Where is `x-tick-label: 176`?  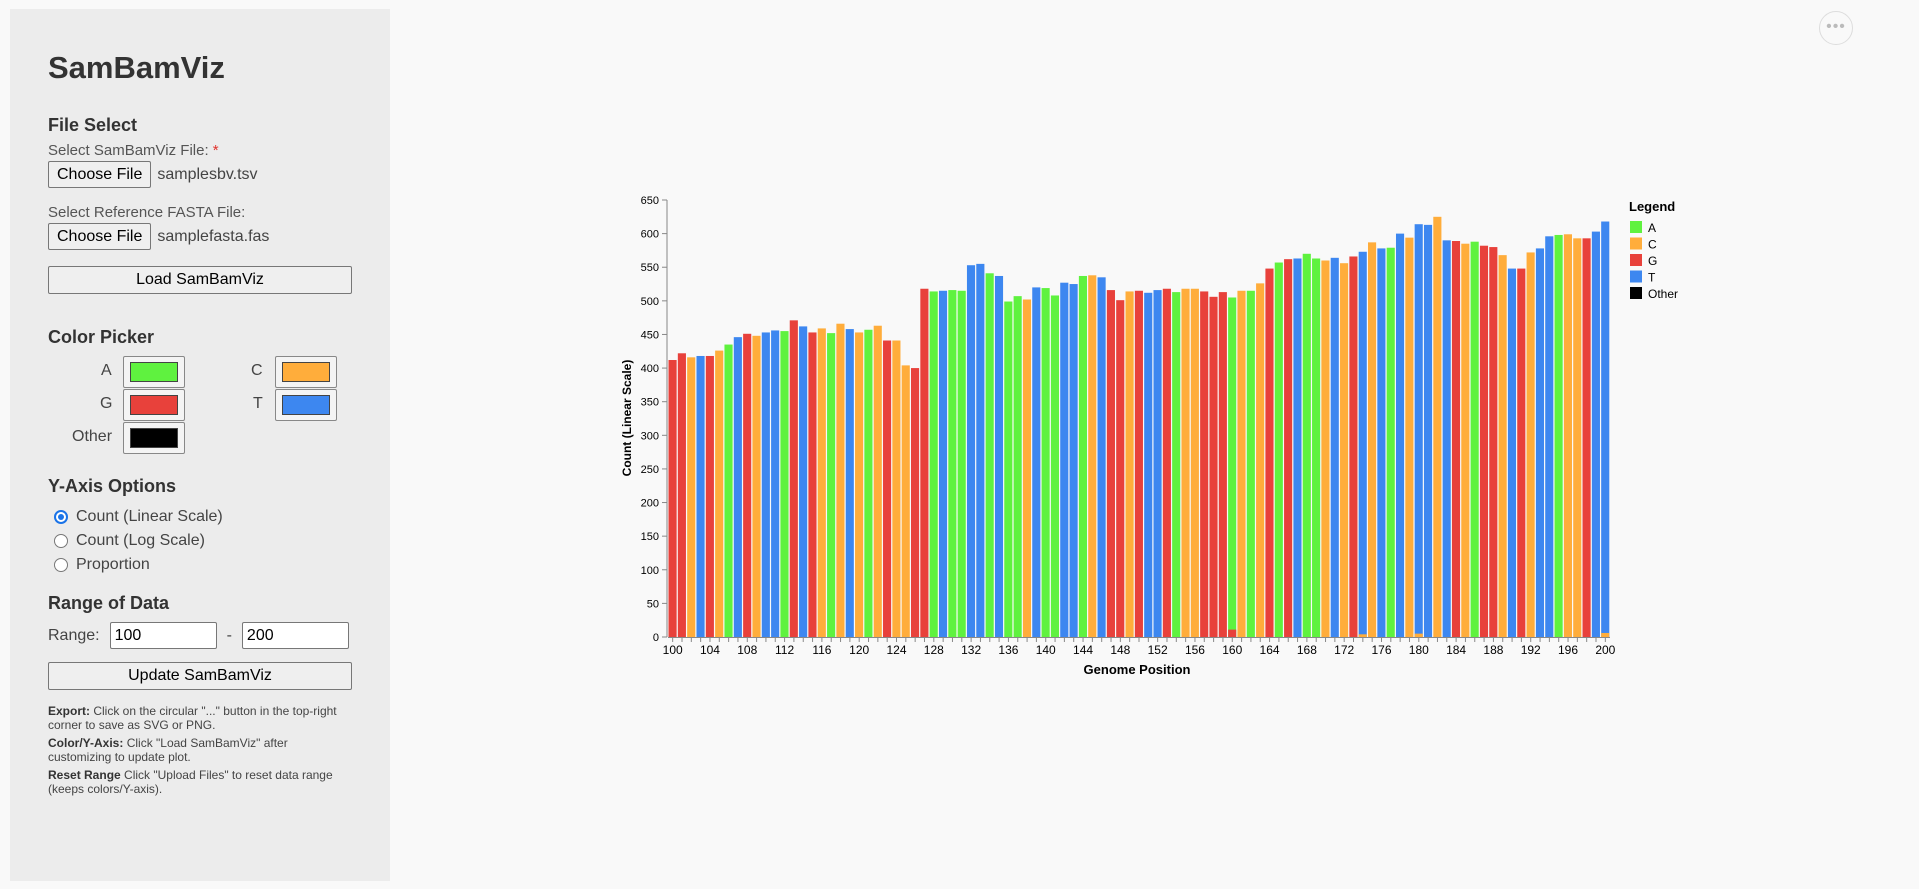
x-tick-label: 176 is located at coordinates (1381, 650).